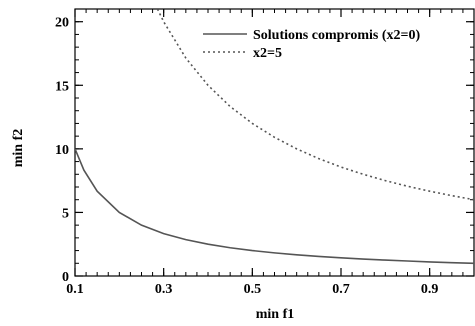 The image size is (475, 326). I want to click on legend: Solutions compromis (x2=0) x2=5, so click(312, 44).